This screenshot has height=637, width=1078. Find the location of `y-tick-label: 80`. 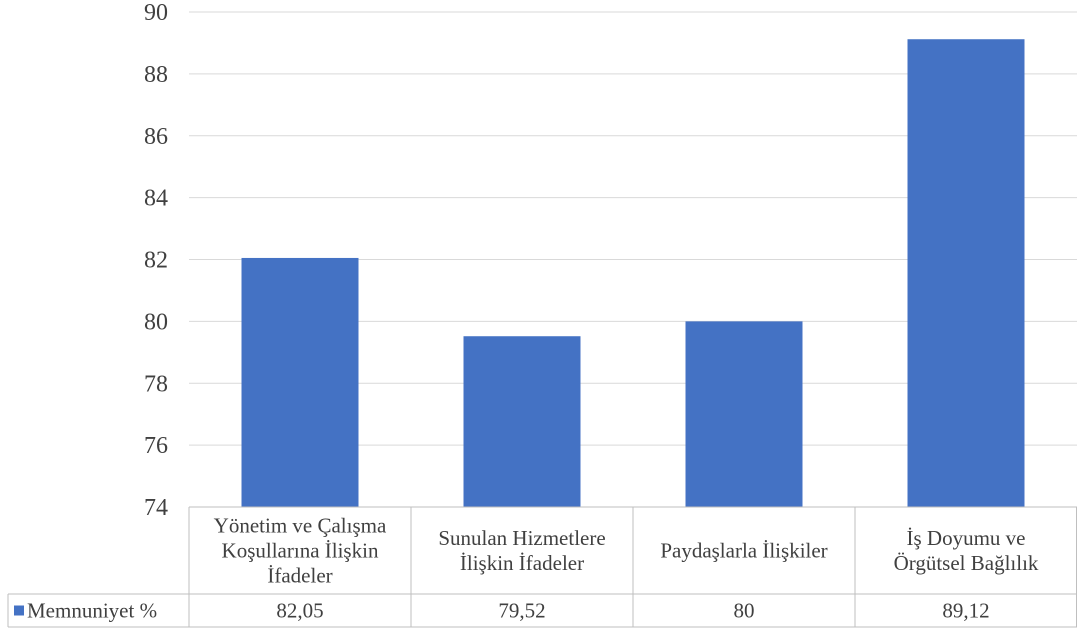

y-tick-label: 80 is located at coordinates (156, 322).